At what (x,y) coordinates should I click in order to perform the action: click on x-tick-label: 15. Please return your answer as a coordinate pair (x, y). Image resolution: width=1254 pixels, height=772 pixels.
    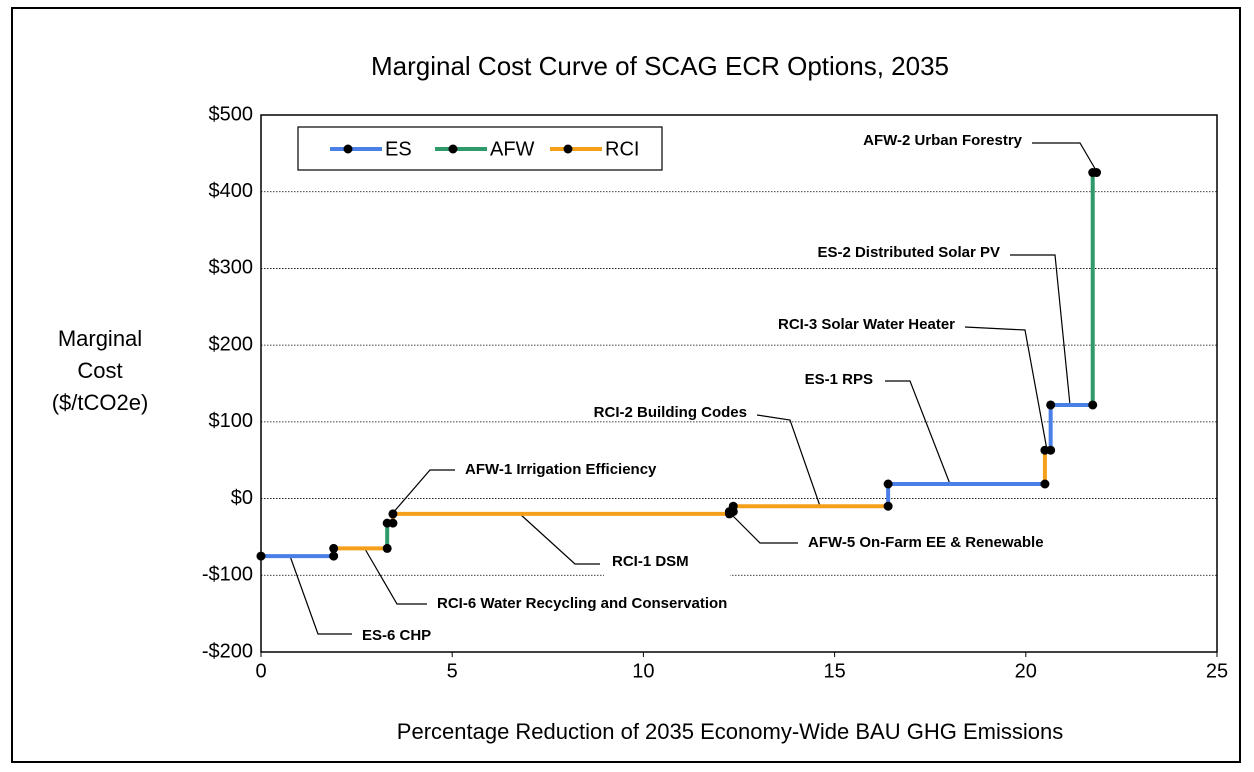
    Looking at the image, I should click on (834, 671).